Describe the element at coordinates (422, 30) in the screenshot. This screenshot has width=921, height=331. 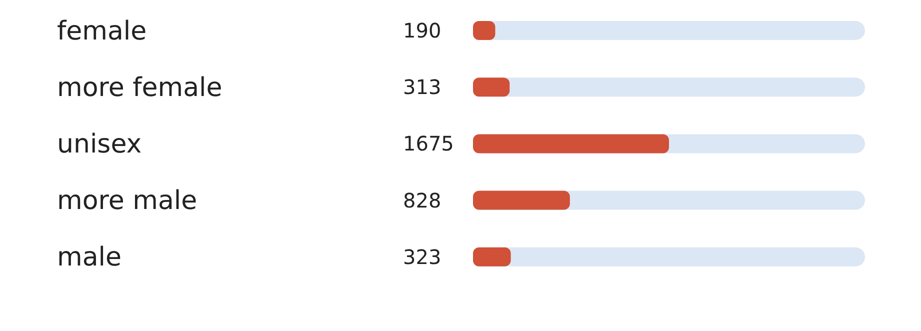
I see `data-label: 190` at that location.